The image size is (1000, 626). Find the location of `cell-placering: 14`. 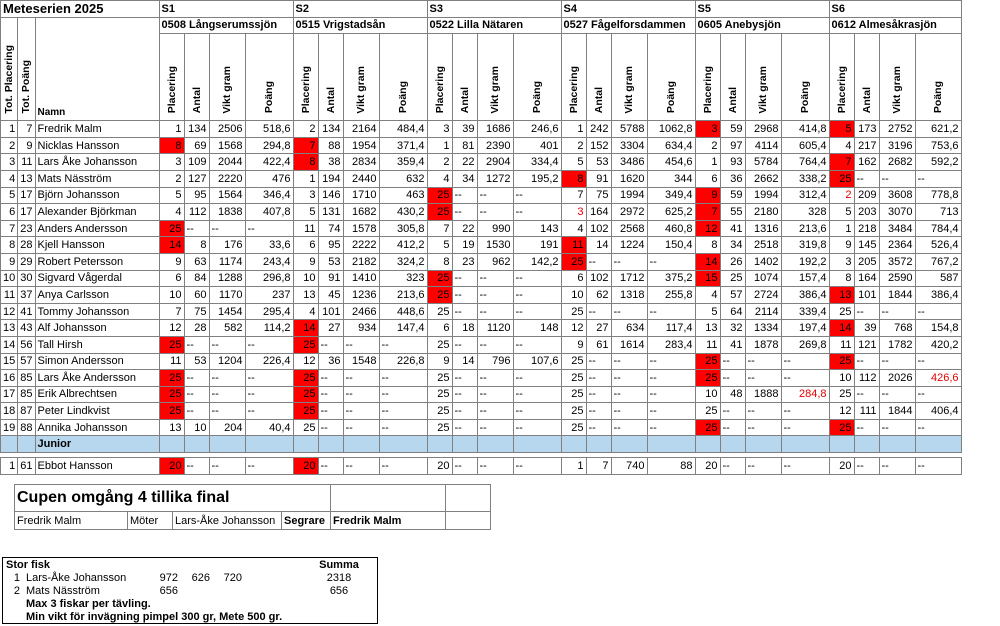

cell-placering: 14 is located at coordinates (305, 328).